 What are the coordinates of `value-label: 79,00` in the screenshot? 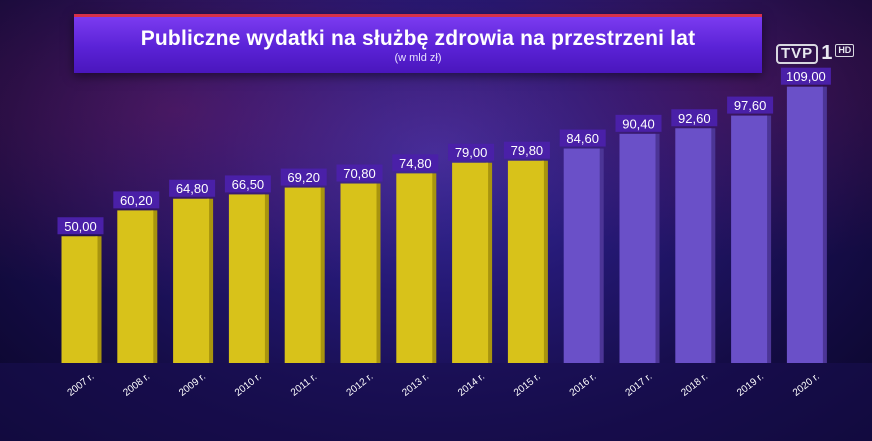 It's located at (471, 152).